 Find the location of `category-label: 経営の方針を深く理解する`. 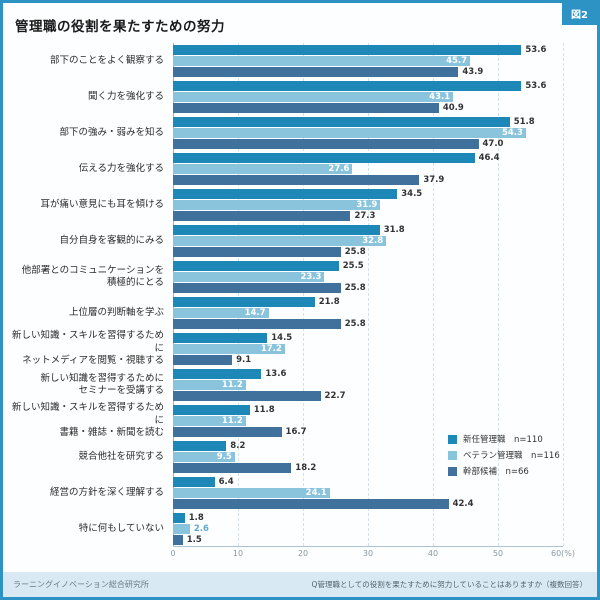

category-label: 経営の方針を深く理解する is located at coordinates (106, 492).